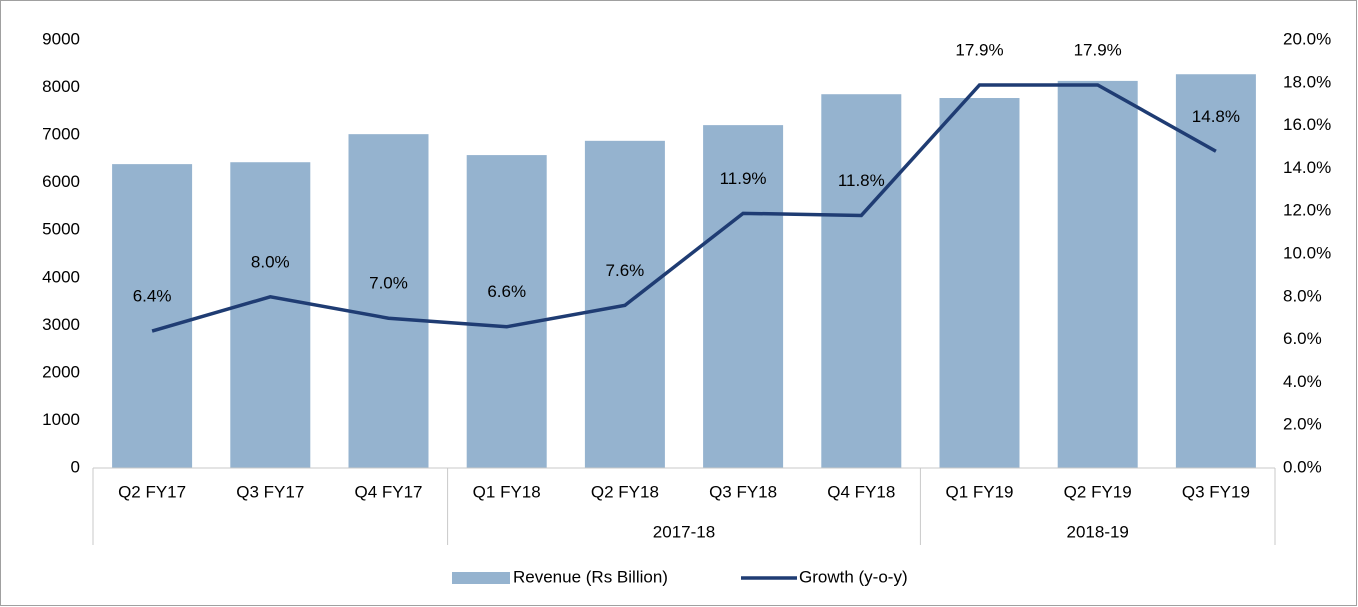 This screenshot has width=1358, height=607. I want to click on data-label: 8.0%, so click(270, 261).